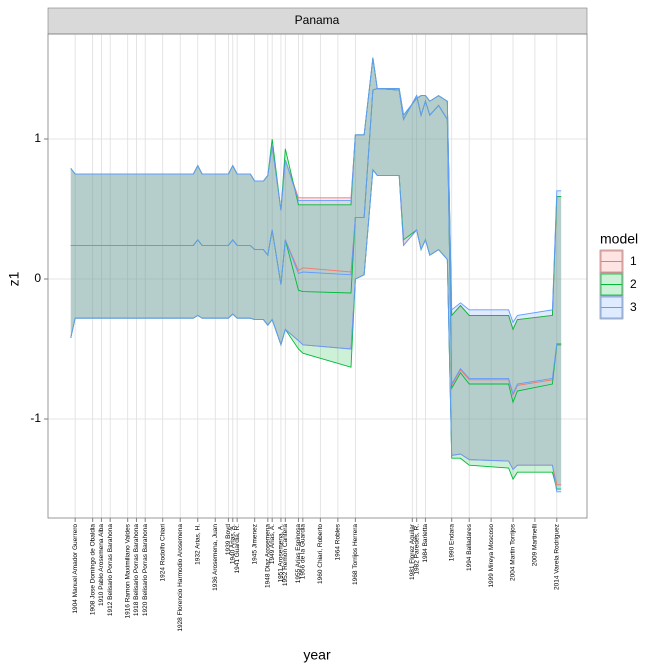  What do you see at coordinates (228, 539) in the screenshot?
I see `x-tick-label: 1939 Boyd` at bounding box center [228, 539].